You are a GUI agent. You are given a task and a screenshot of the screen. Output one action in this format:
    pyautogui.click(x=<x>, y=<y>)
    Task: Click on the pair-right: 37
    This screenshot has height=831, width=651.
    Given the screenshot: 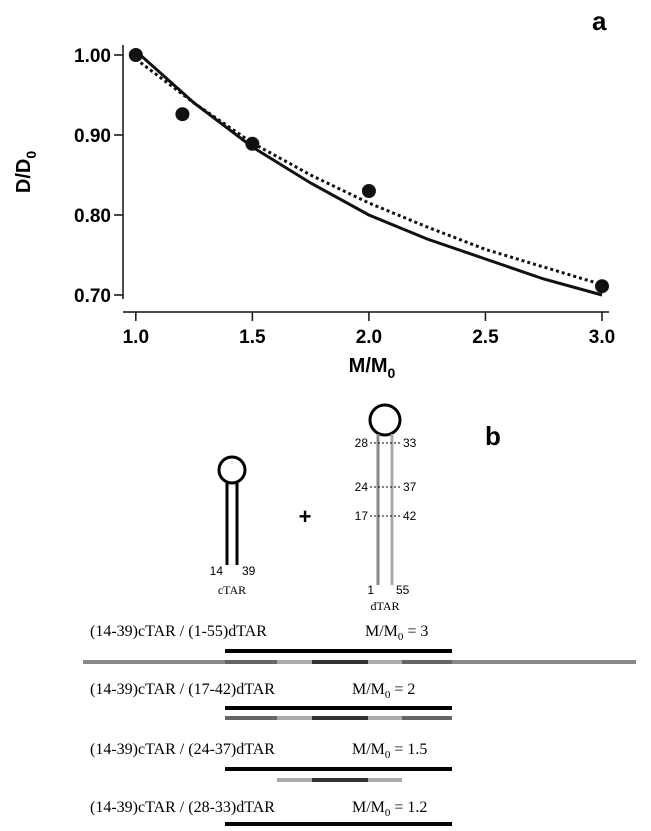 What is the action you would take?
    pyautogui.click(x=410, y=487)
    